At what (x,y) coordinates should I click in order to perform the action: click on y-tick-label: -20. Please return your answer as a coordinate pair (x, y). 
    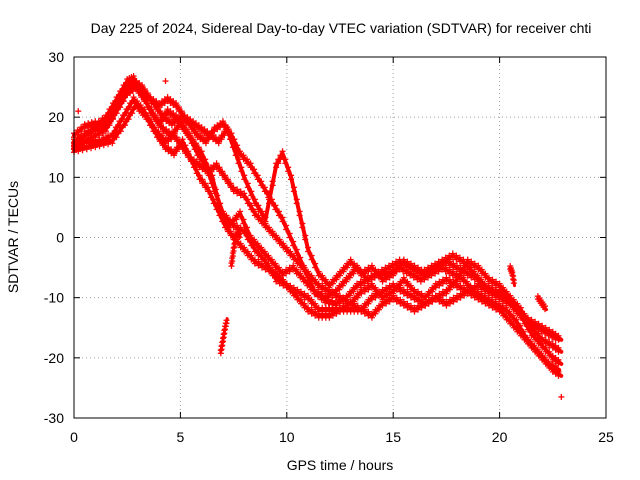
    Looking at the image, I should click on (54, 358).